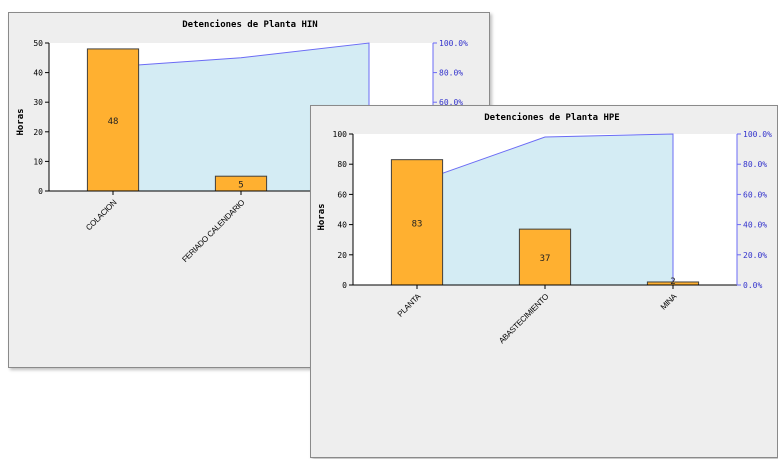  Describe the element at coordinates (342, 194) in the screenshot. I see `y-tick-label: 60` at that location.